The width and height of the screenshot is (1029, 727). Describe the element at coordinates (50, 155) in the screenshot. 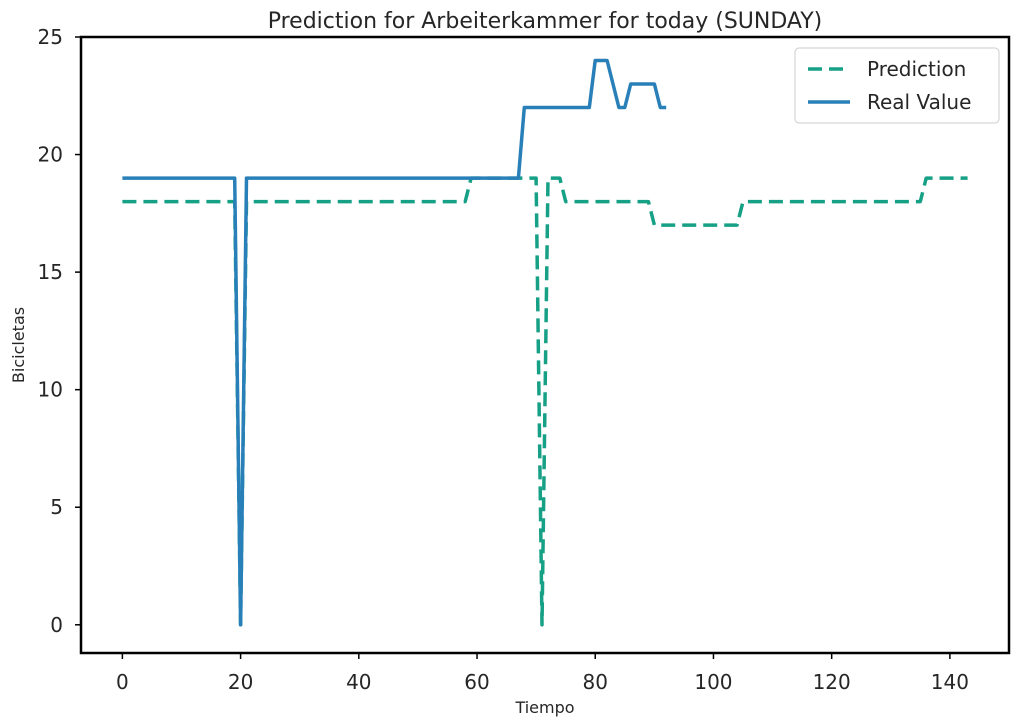

I see `y-tick-label: 20` at that location.